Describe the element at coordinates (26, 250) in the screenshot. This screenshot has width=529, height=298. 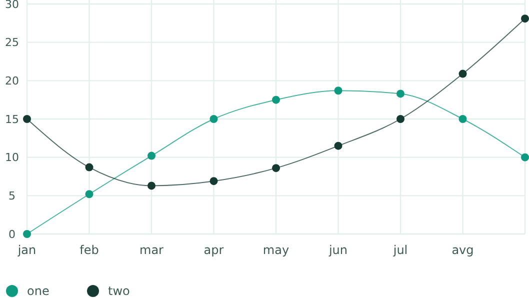
I see `x-tick-label: jan` at that location.